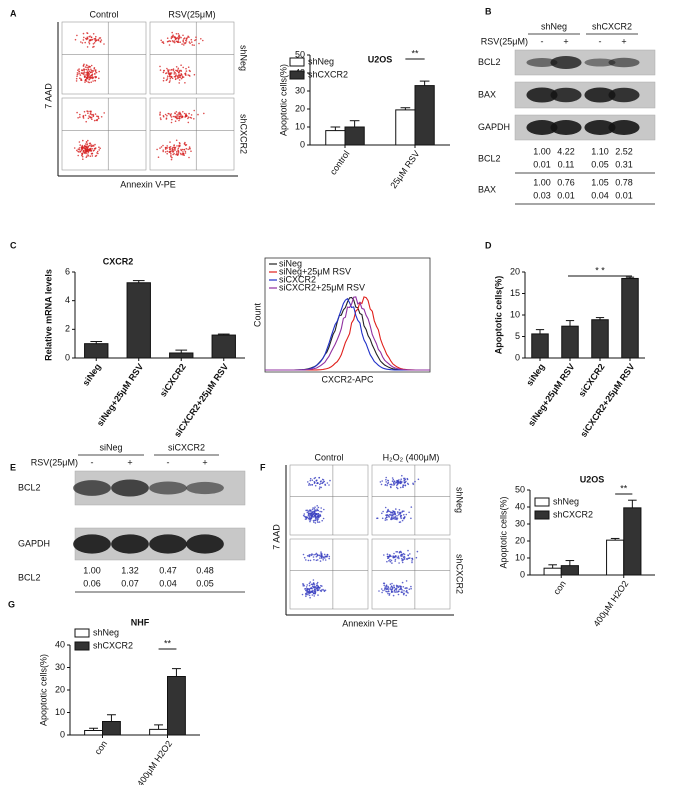 Image resolution: width=675 pixels, height=785 pixels. What do you see at coordinates (542, 164) in the screenshot?
I see `quant-value: 0.01` at bounding box center [542, 164].